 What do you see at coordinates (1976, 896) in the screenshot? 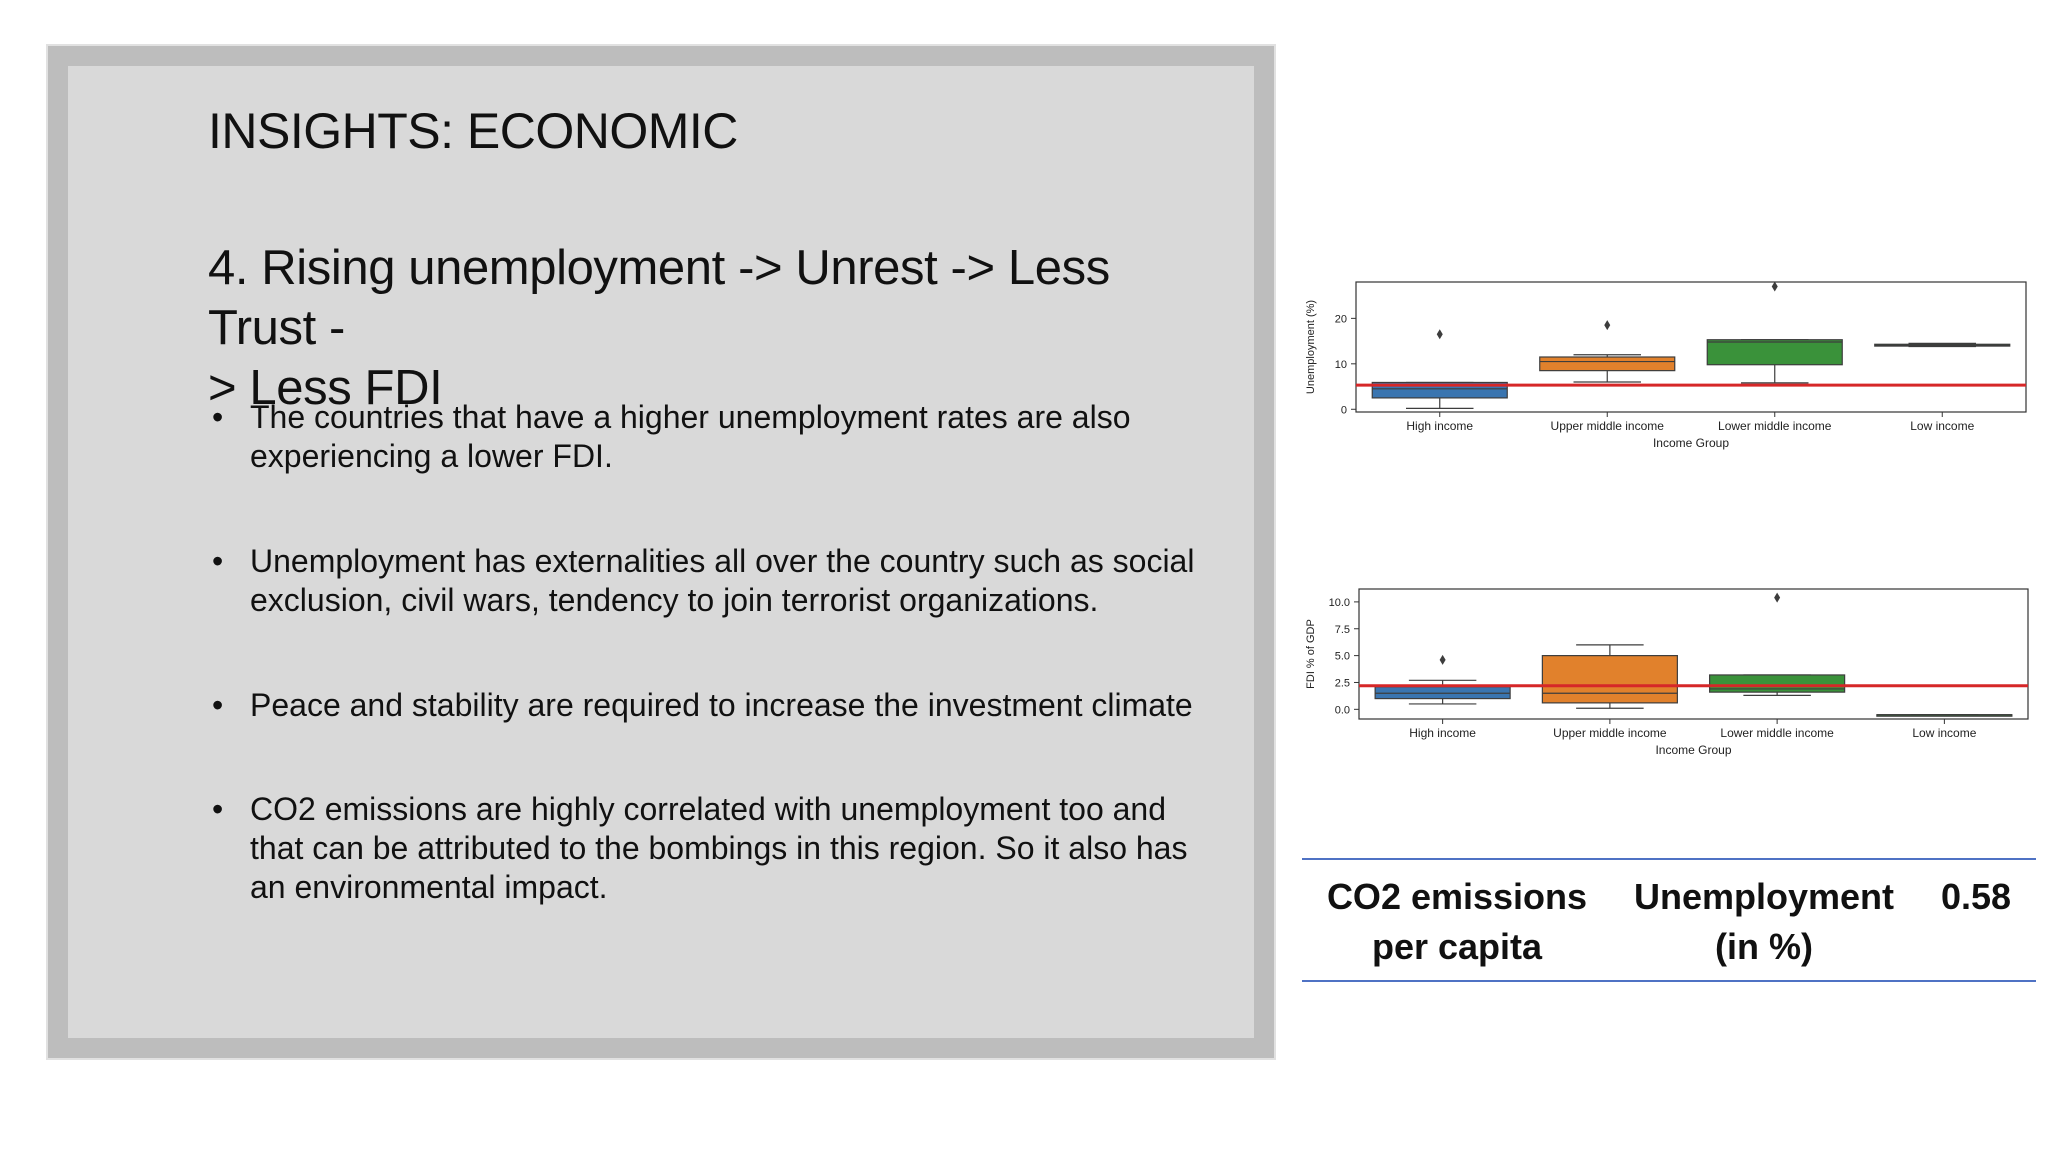
I see `correlation-value: 0.58` at bounding box center [1976, 896].